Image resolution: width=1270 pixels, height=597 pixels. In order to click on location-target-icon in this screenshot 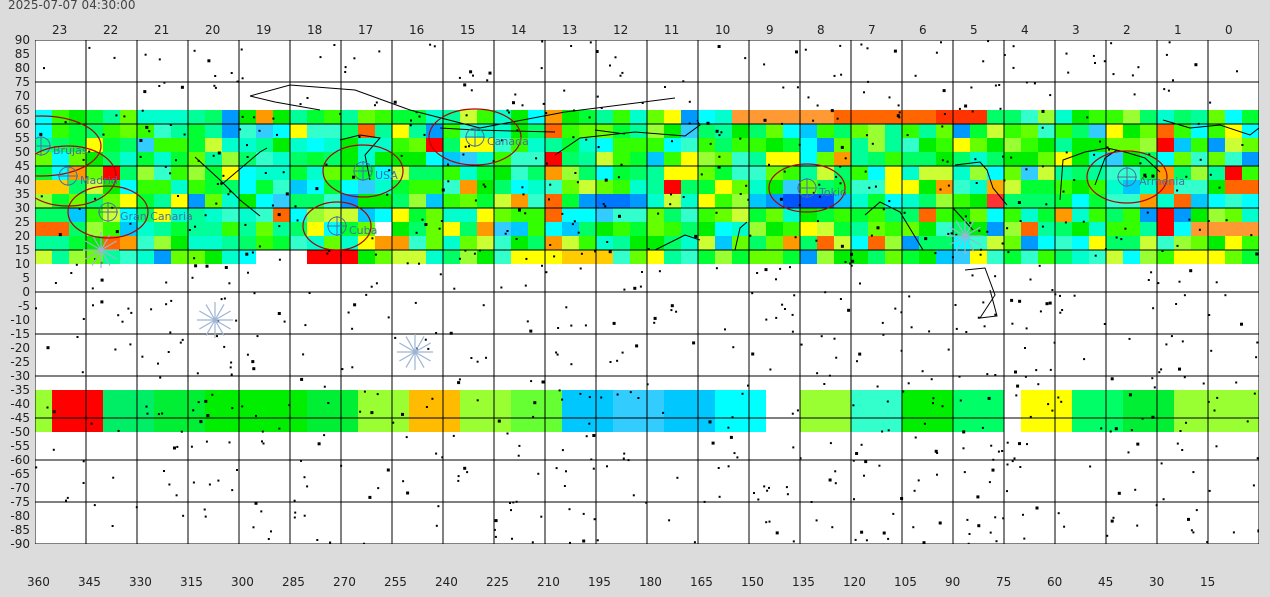, I will do `click(108, 212)`.